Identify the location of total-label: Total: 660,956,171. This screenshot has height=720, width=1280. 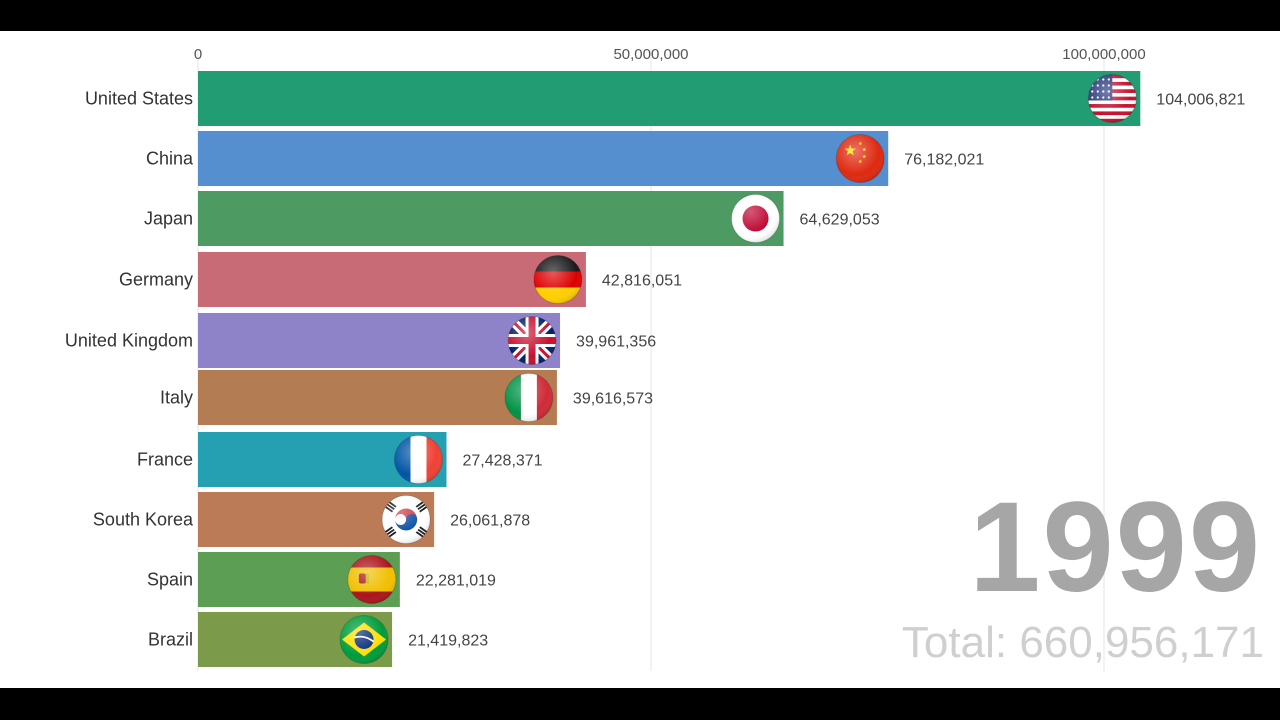
(1082, 642).